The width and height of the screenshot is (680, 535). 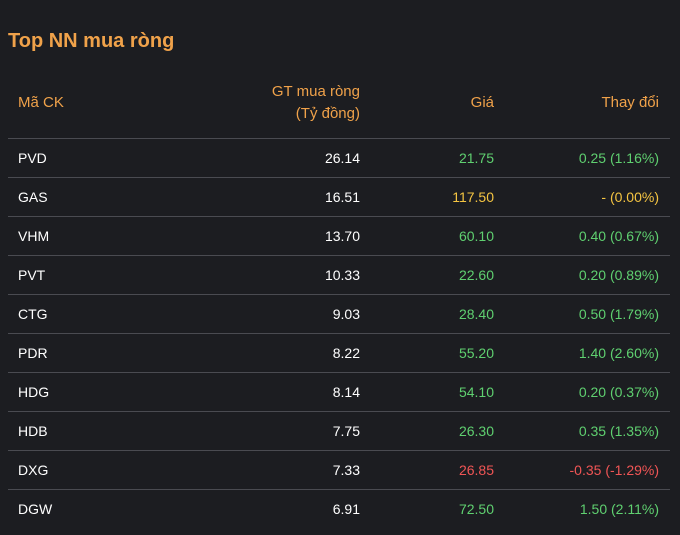 What do you see at coordinates (476, 509) in the screenshot?
I see `stock-price: 72.50` at bounding box center [476, 509].